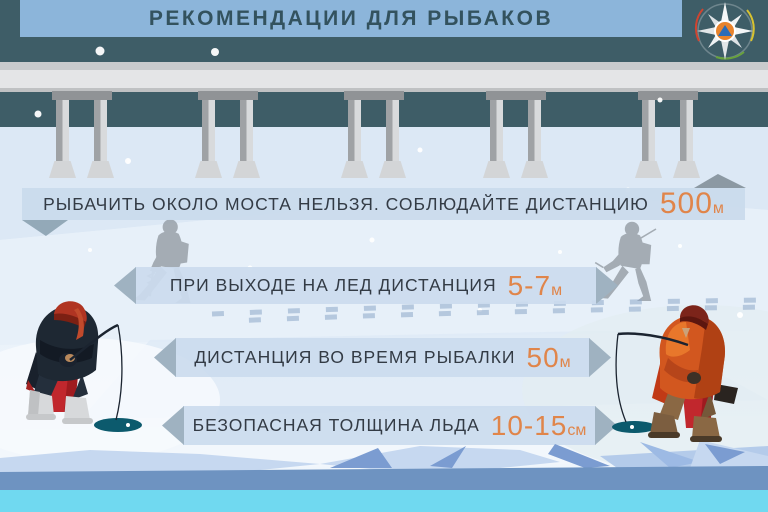 The height and width of the screenshot is (512, 768). I want to click on bridge-deck-edge, so click(384, 90).